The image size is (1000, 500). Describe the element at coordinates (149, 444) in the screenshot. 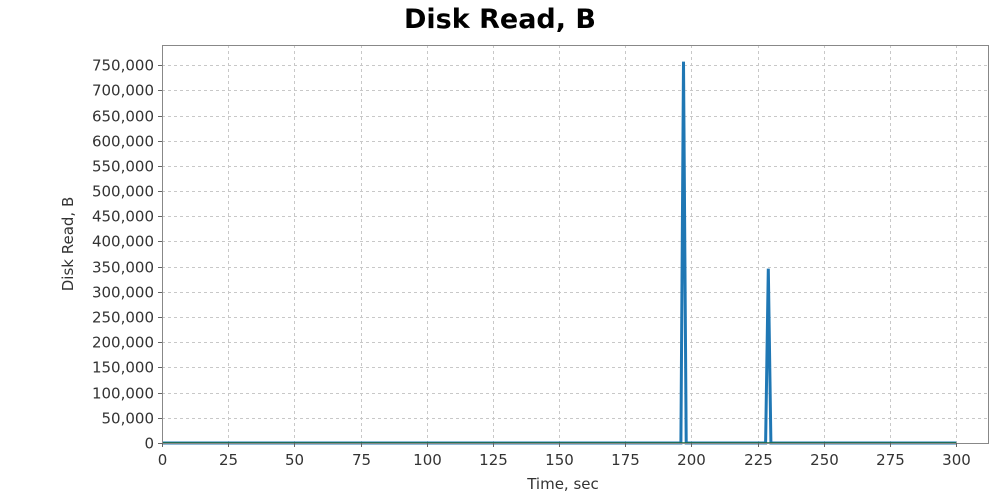

I see `y-tick-label: 0` at that location.